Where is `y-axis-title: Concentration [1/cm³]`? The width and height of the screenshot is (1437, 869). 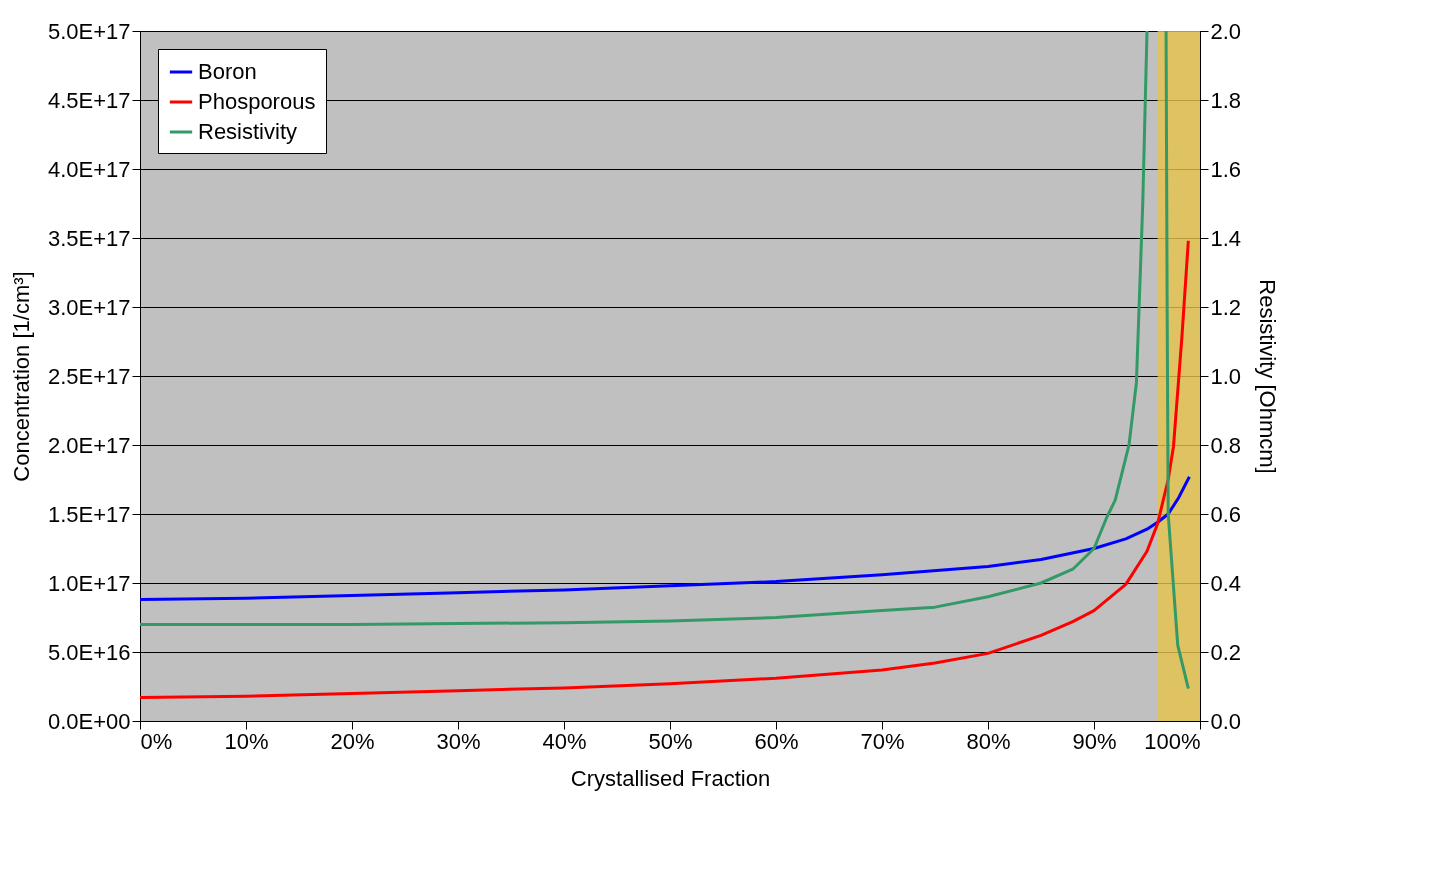 y-axis-title: Concentration [1/cm³] is located at coordinates (21, 376).